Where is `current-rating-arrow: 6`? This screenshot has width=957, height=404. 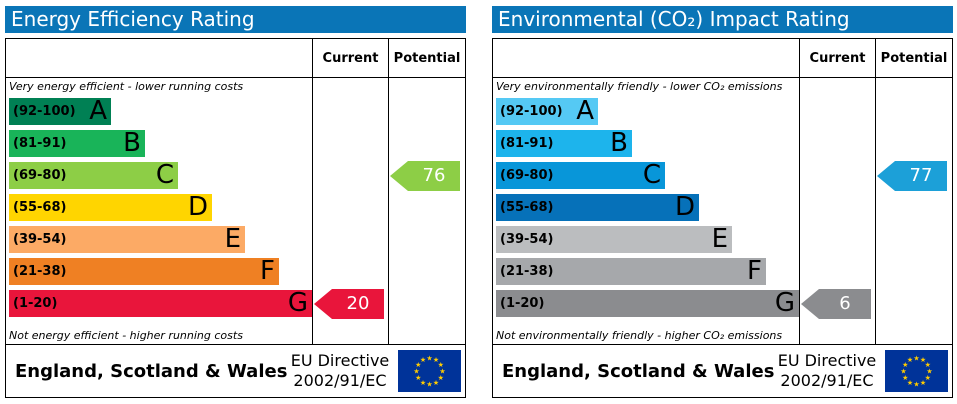
current-rating-arrow: 6 is located at coordinates (836, 304).